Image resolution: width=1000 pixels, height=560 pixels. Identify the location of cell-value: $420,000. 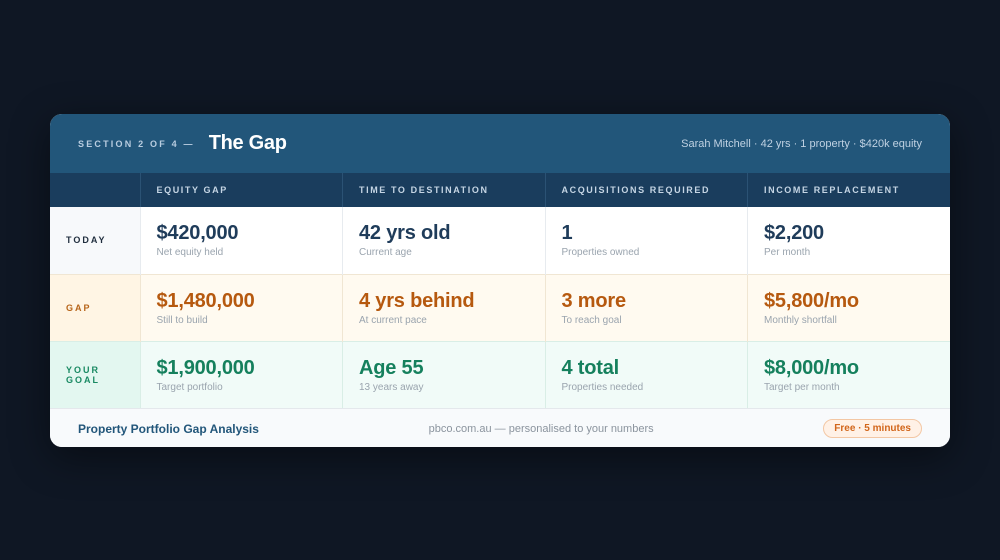
(197, 233).